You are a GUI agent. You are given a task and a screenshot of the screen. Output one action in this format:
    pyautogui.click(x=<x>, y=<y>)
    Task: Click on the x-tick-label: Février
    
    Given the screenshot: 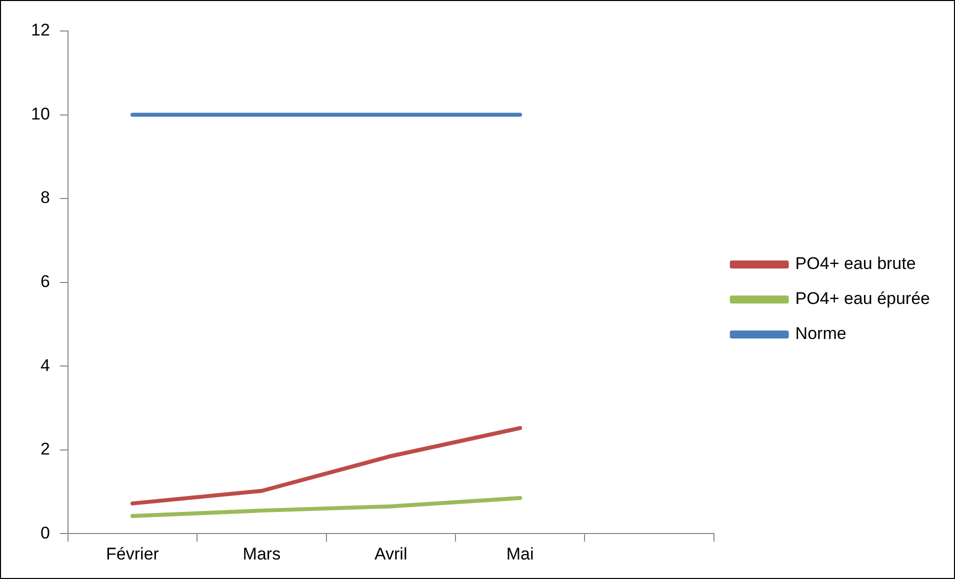 What is the action you would take?
    pyautogui.click(x=133, y=554)
    